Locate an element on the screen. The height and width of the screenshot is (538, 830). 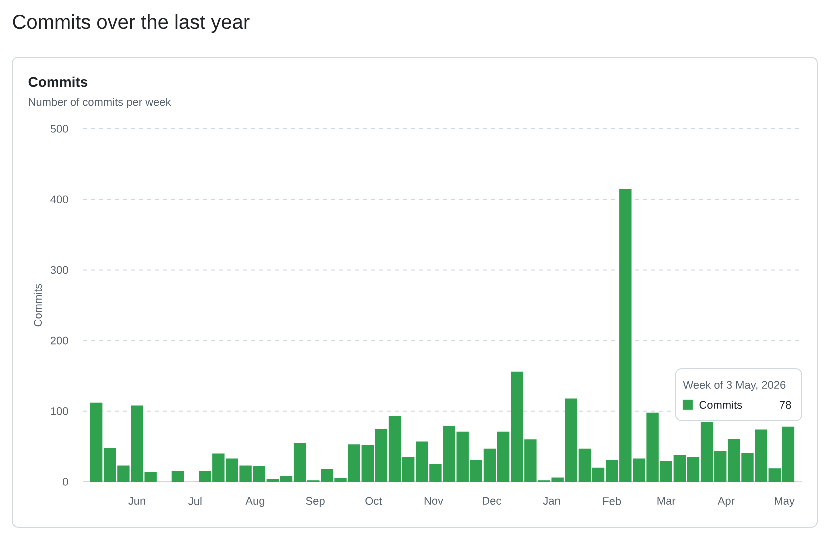
x-tick-label: Jan is located at coordinates (551, 501).